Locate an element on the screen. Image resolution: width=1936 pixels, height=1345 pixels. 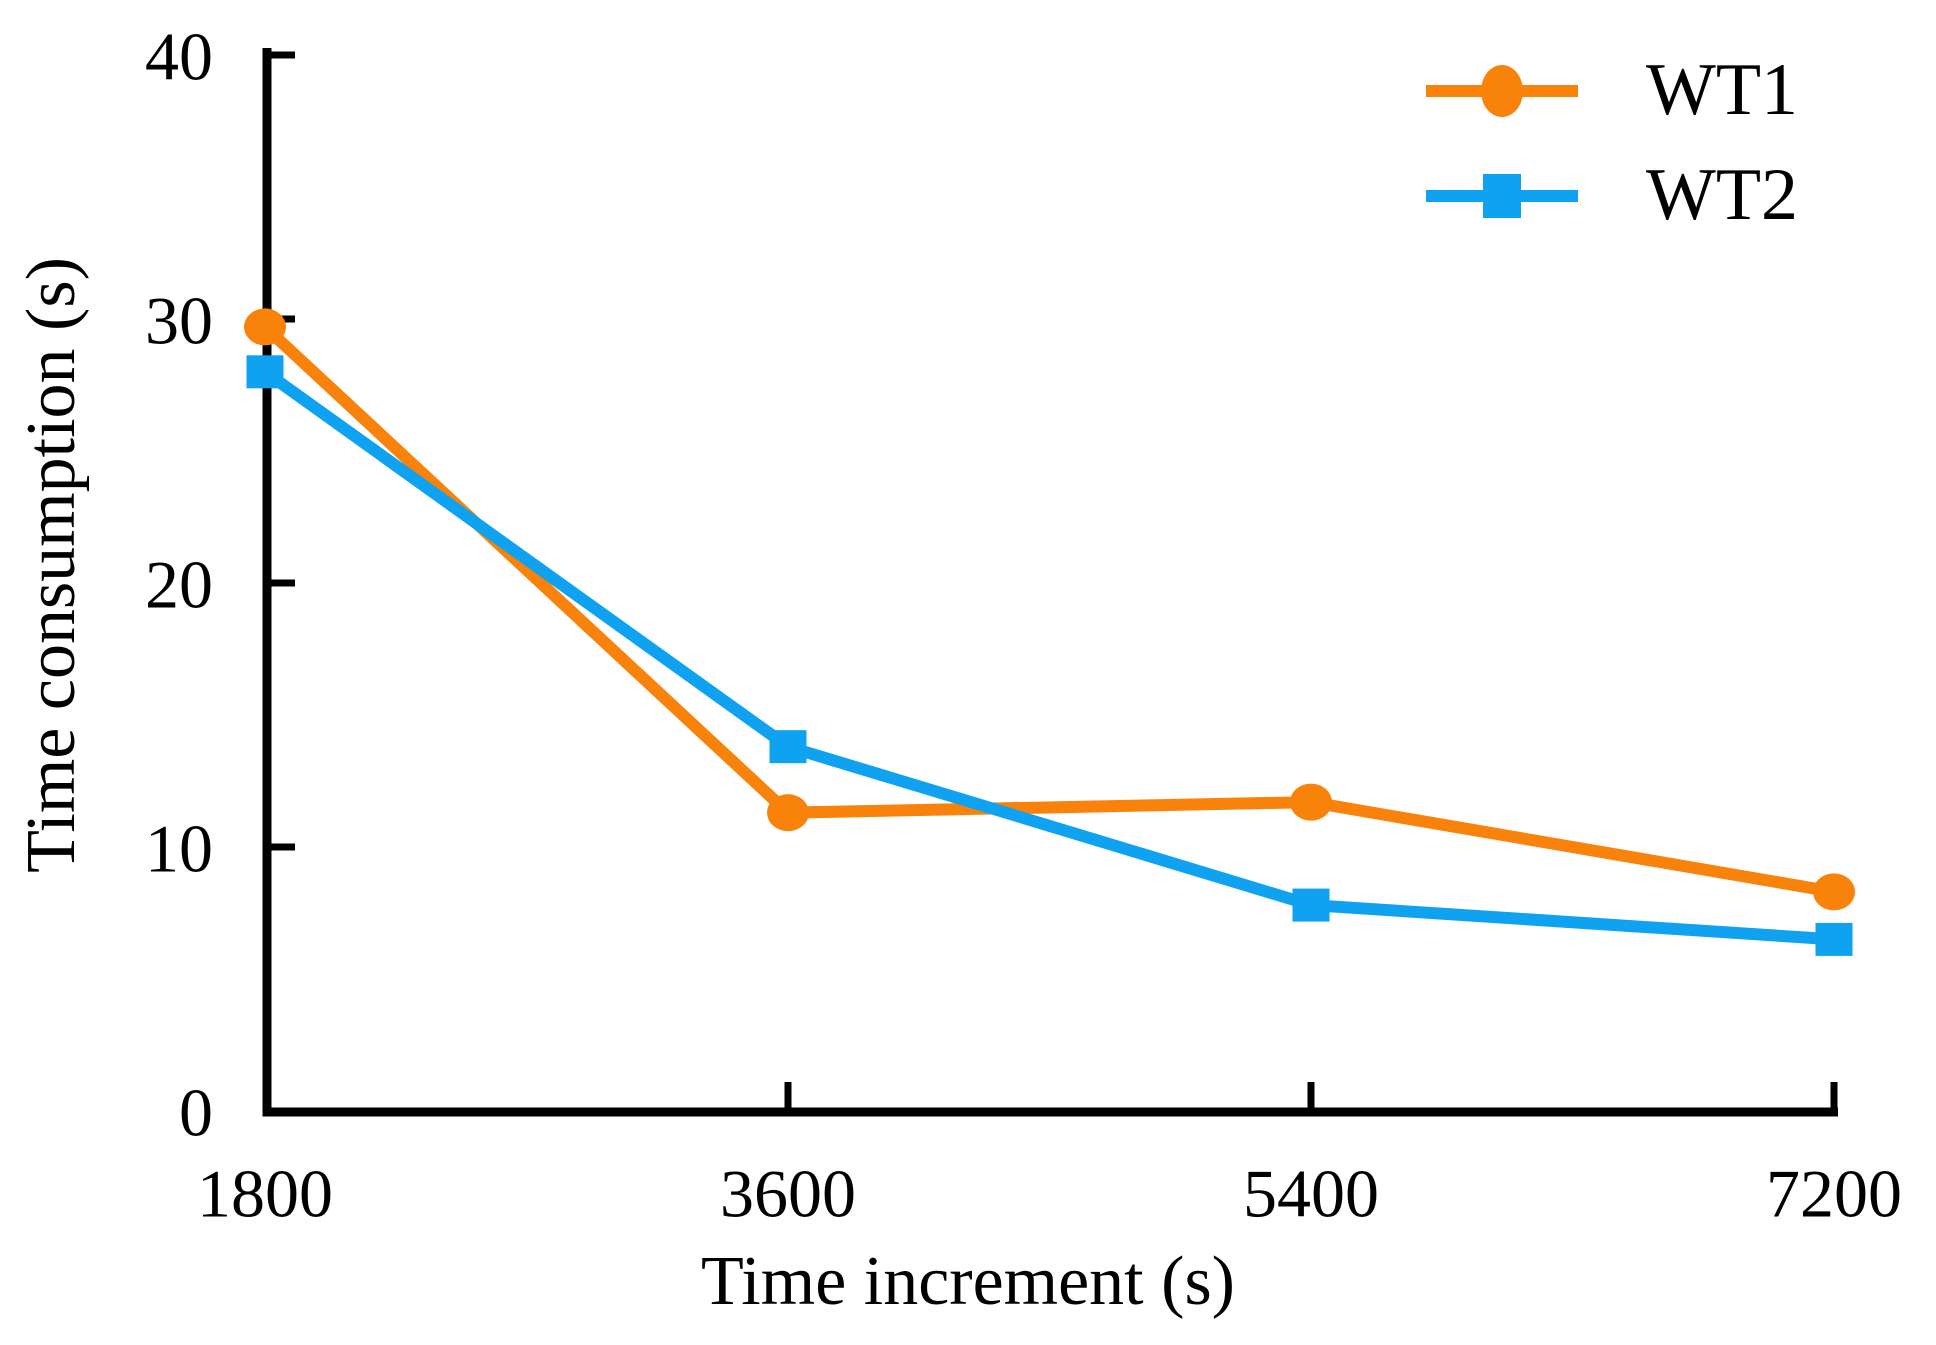
x-tick-label-7200: 7200 is located at coordinates (1834, 1193).